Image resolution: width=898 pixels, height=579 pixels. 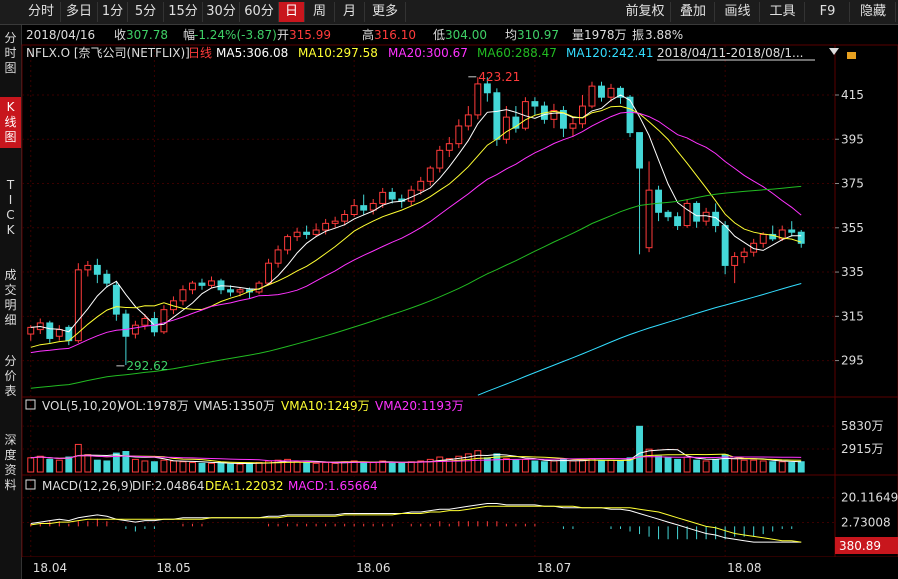 What do you see at coordinates (183, 12) in the screenshot?
I see `period-btn-4: 15分` at bounding box center [183, 12].